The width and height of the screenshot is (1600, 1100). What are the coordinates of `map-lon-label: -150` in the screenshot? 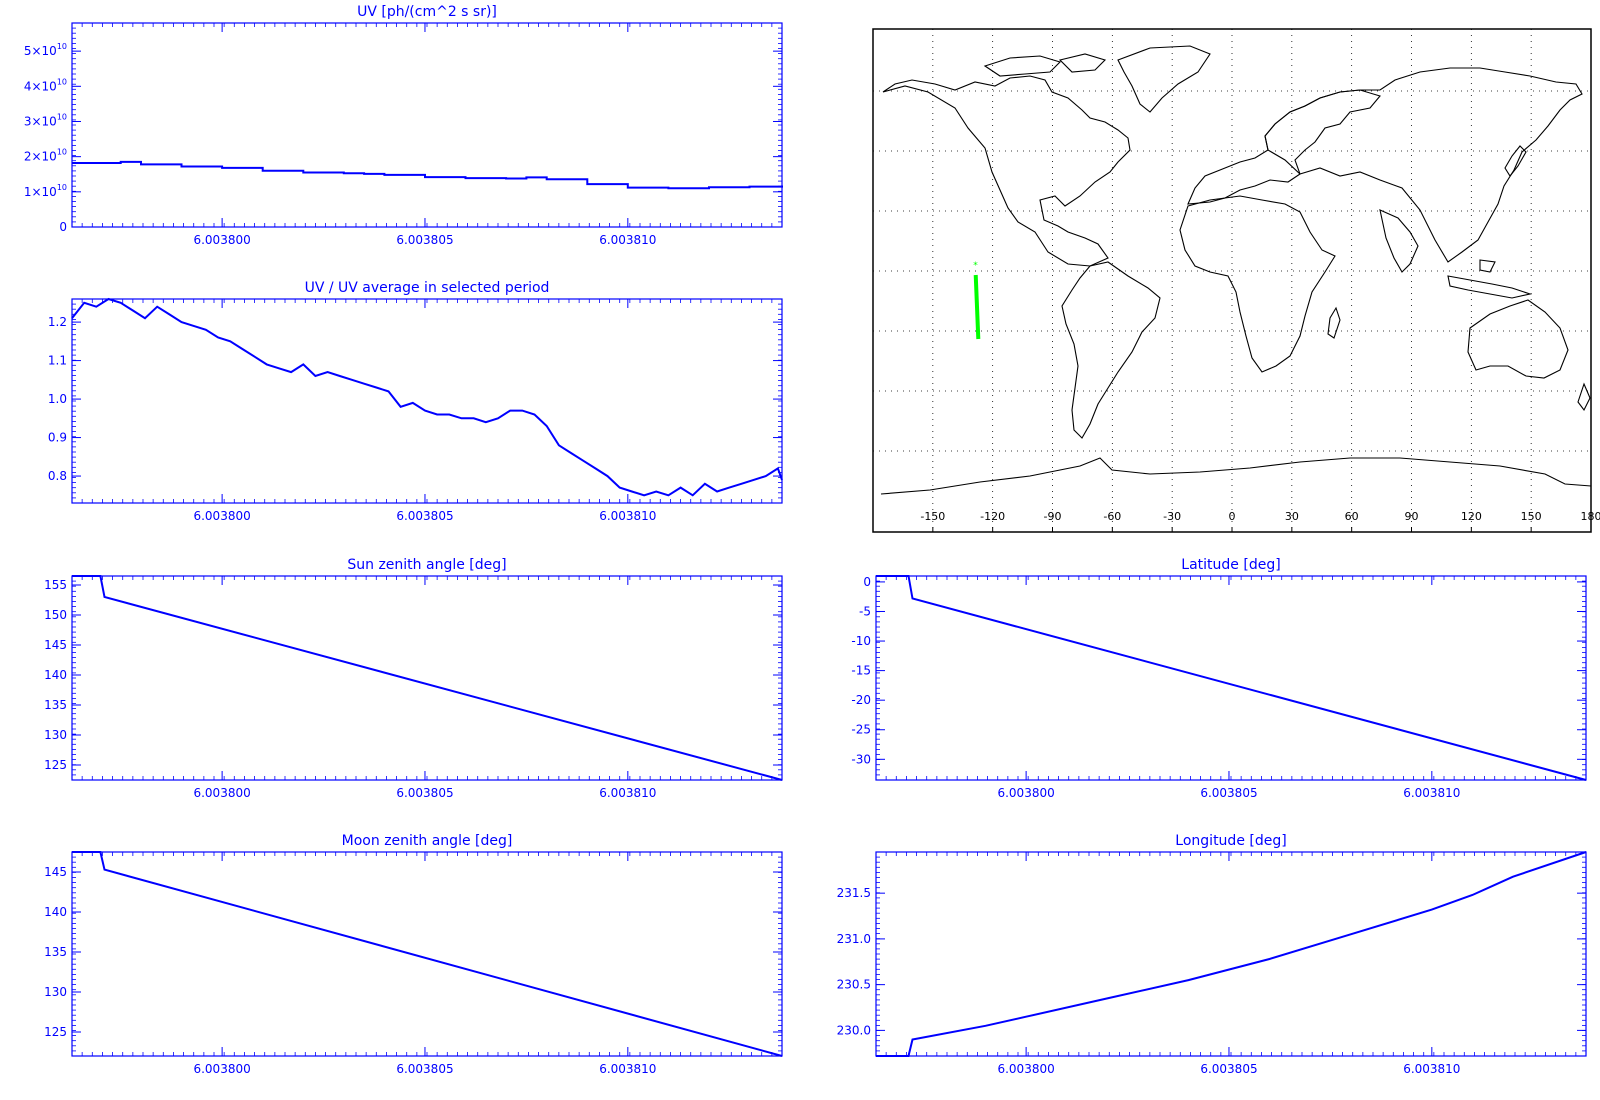 It's located at (932, 516).